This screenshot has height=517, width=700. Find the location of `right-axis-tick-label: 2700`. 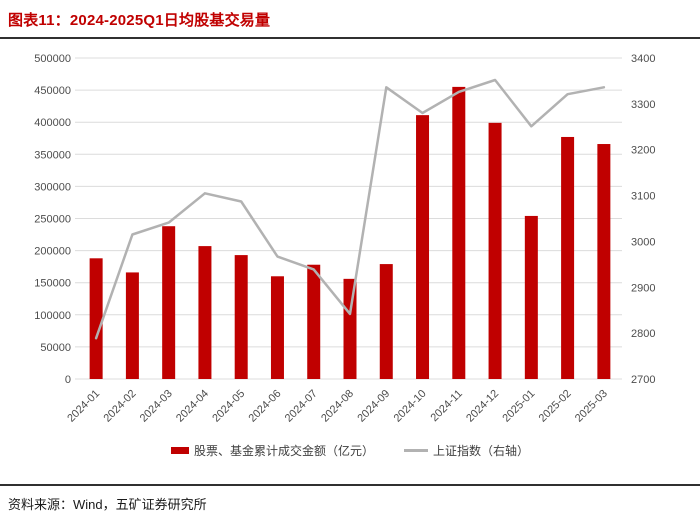

right-axis-tick-label: 2700 is located at coordinates (643, 380).